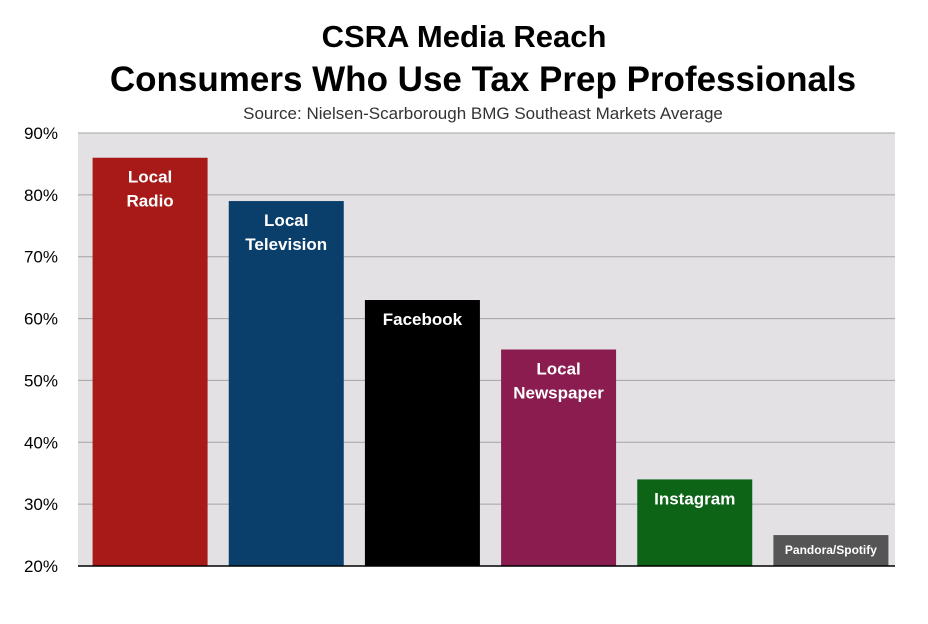  Describe the element at coordinates (694, 498) in the screenshot. I see `bar-label: Instagram` at that location.